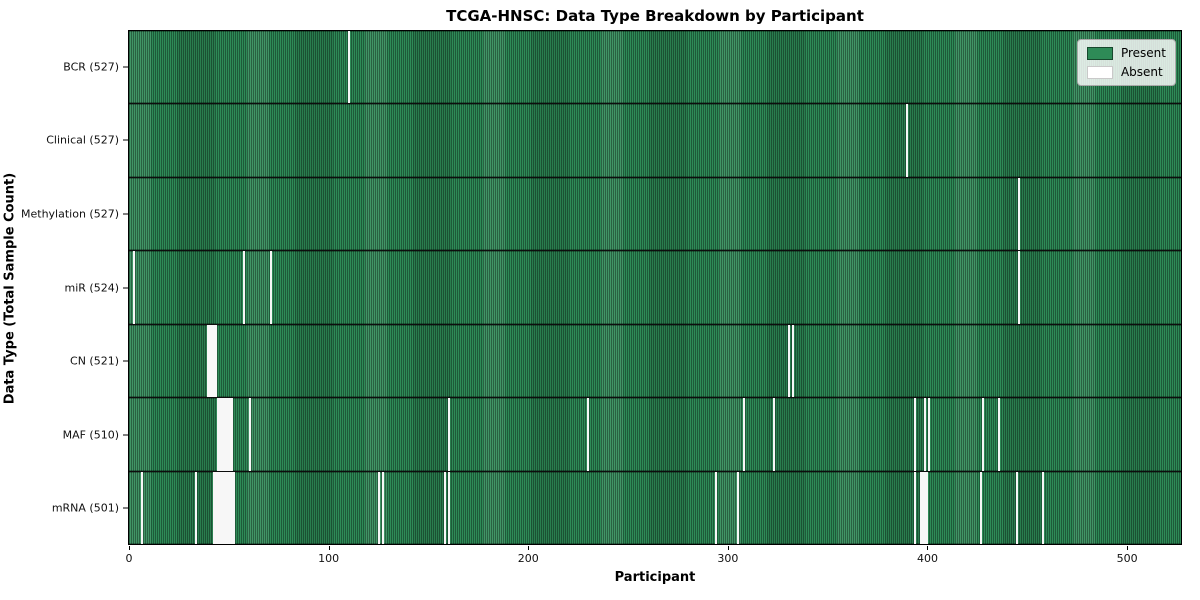 This screenshot has width=1200, height=600. I want to click on row-mir, so click(655, 287).